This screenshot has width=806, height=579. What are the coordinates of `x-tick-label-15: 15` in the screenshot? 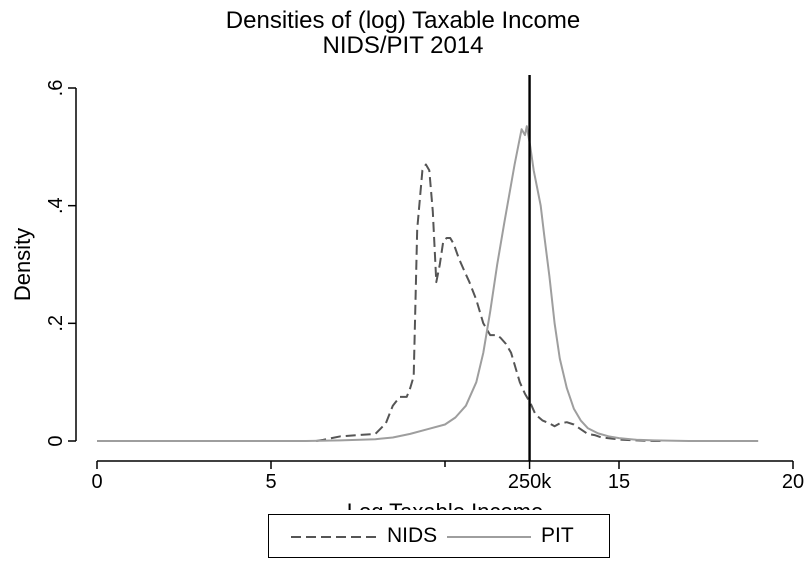 It's located at (619, 482).